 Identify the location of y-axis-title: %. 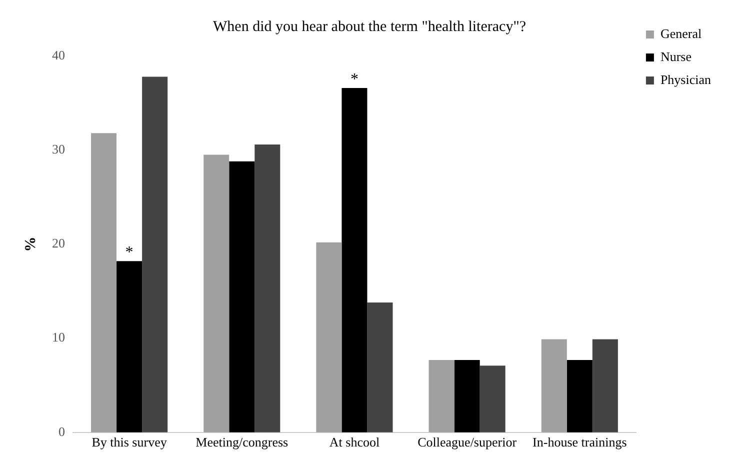
(30, 244).